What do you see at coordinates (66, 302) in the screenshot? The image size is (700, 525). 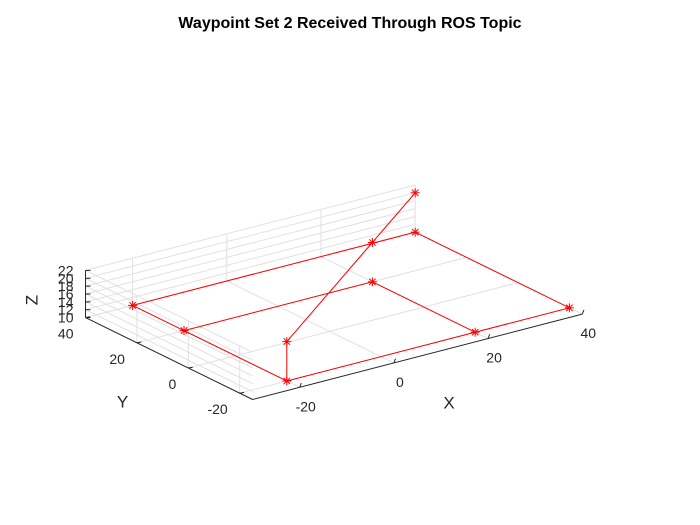 I see `z-tick-label: 14` at bounding box center [66, 302].